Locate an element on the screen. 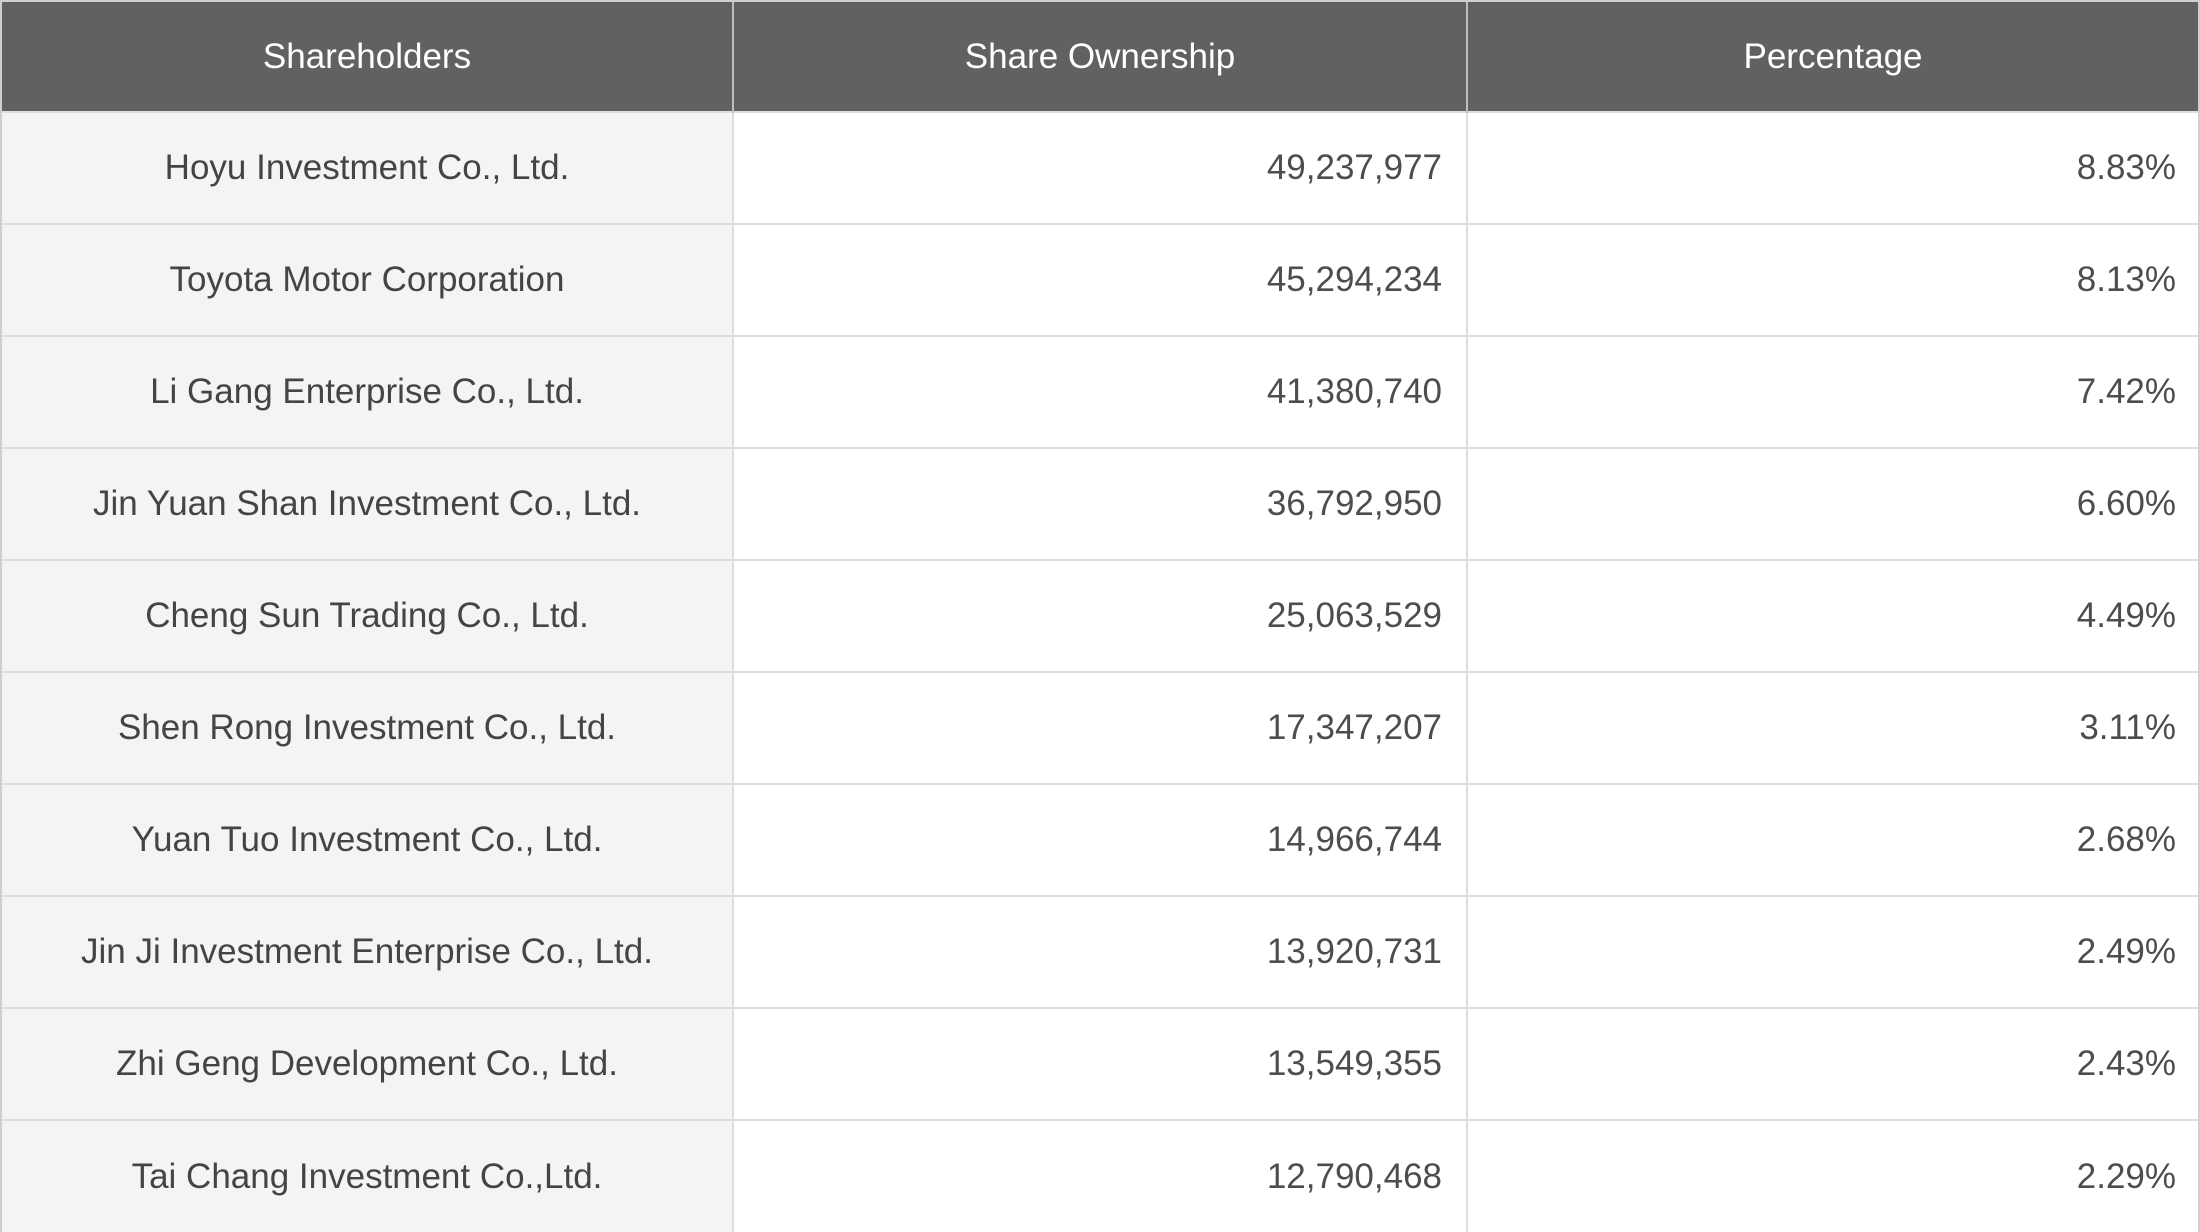 This screenshot has height=1232, width=2200. header-percentage: Percentage is located at coordinates (1832, 57).